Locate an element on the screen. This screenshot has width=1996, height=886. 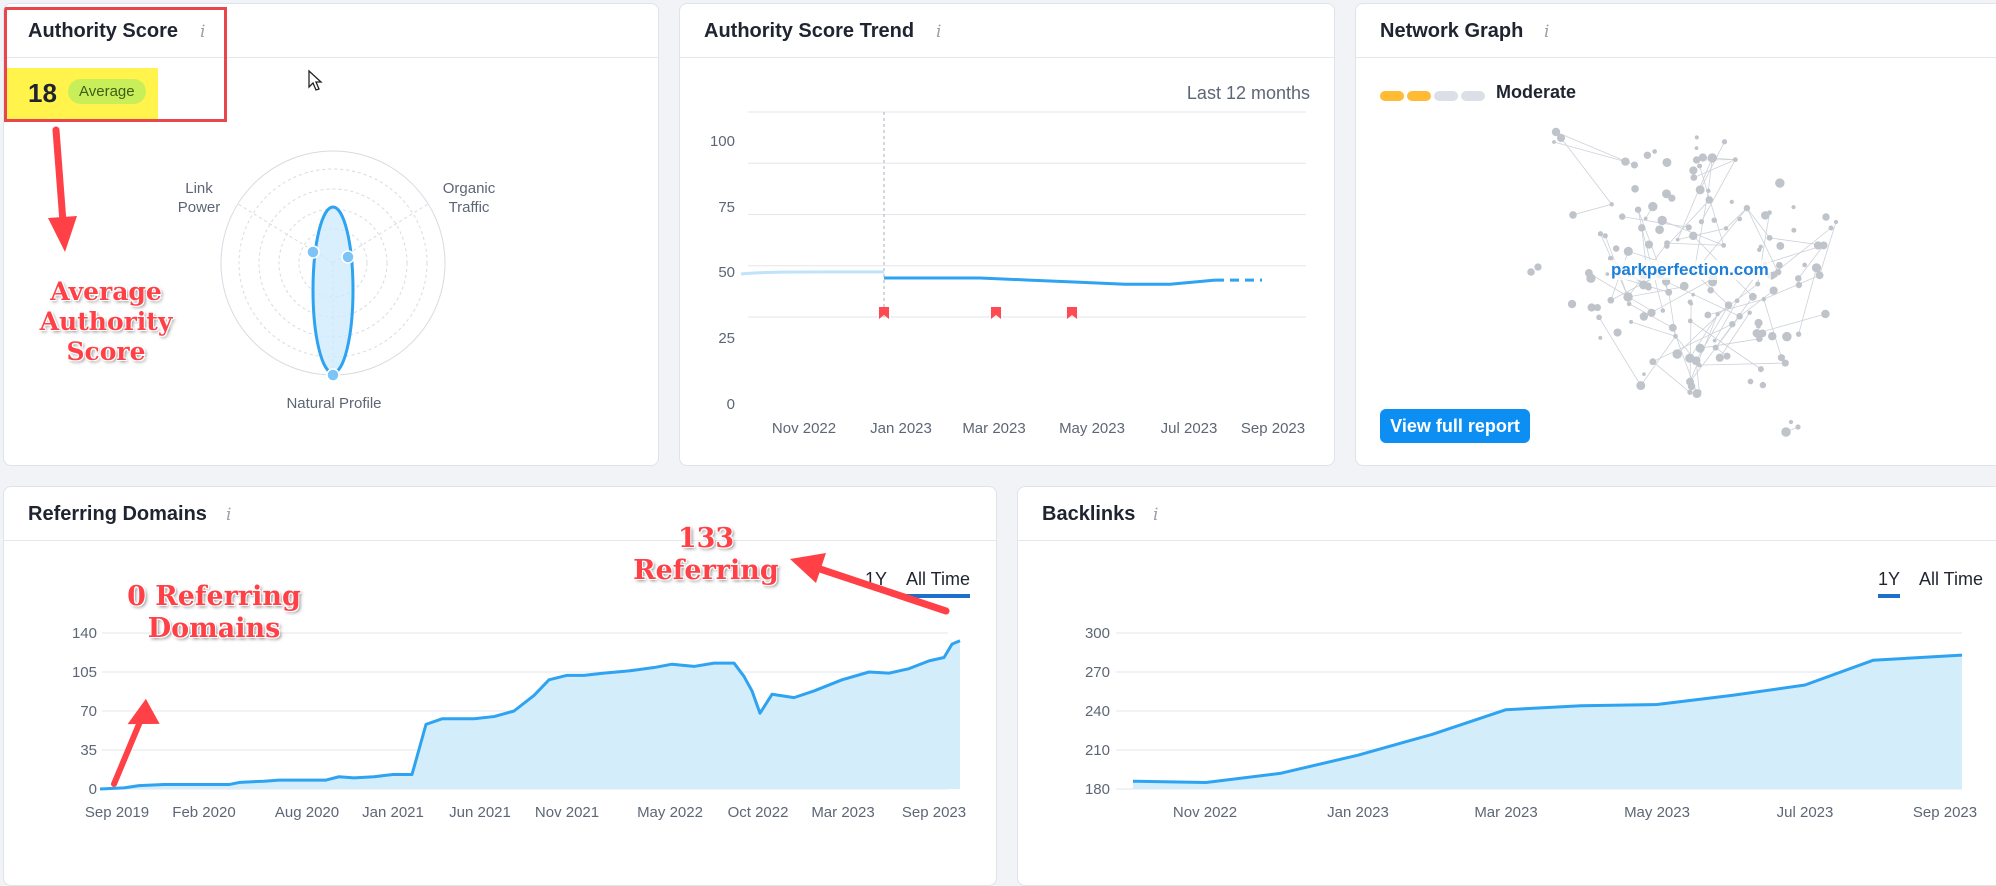
authority-trend-title: Authority Score Trend is located at coordinates (809, 31).